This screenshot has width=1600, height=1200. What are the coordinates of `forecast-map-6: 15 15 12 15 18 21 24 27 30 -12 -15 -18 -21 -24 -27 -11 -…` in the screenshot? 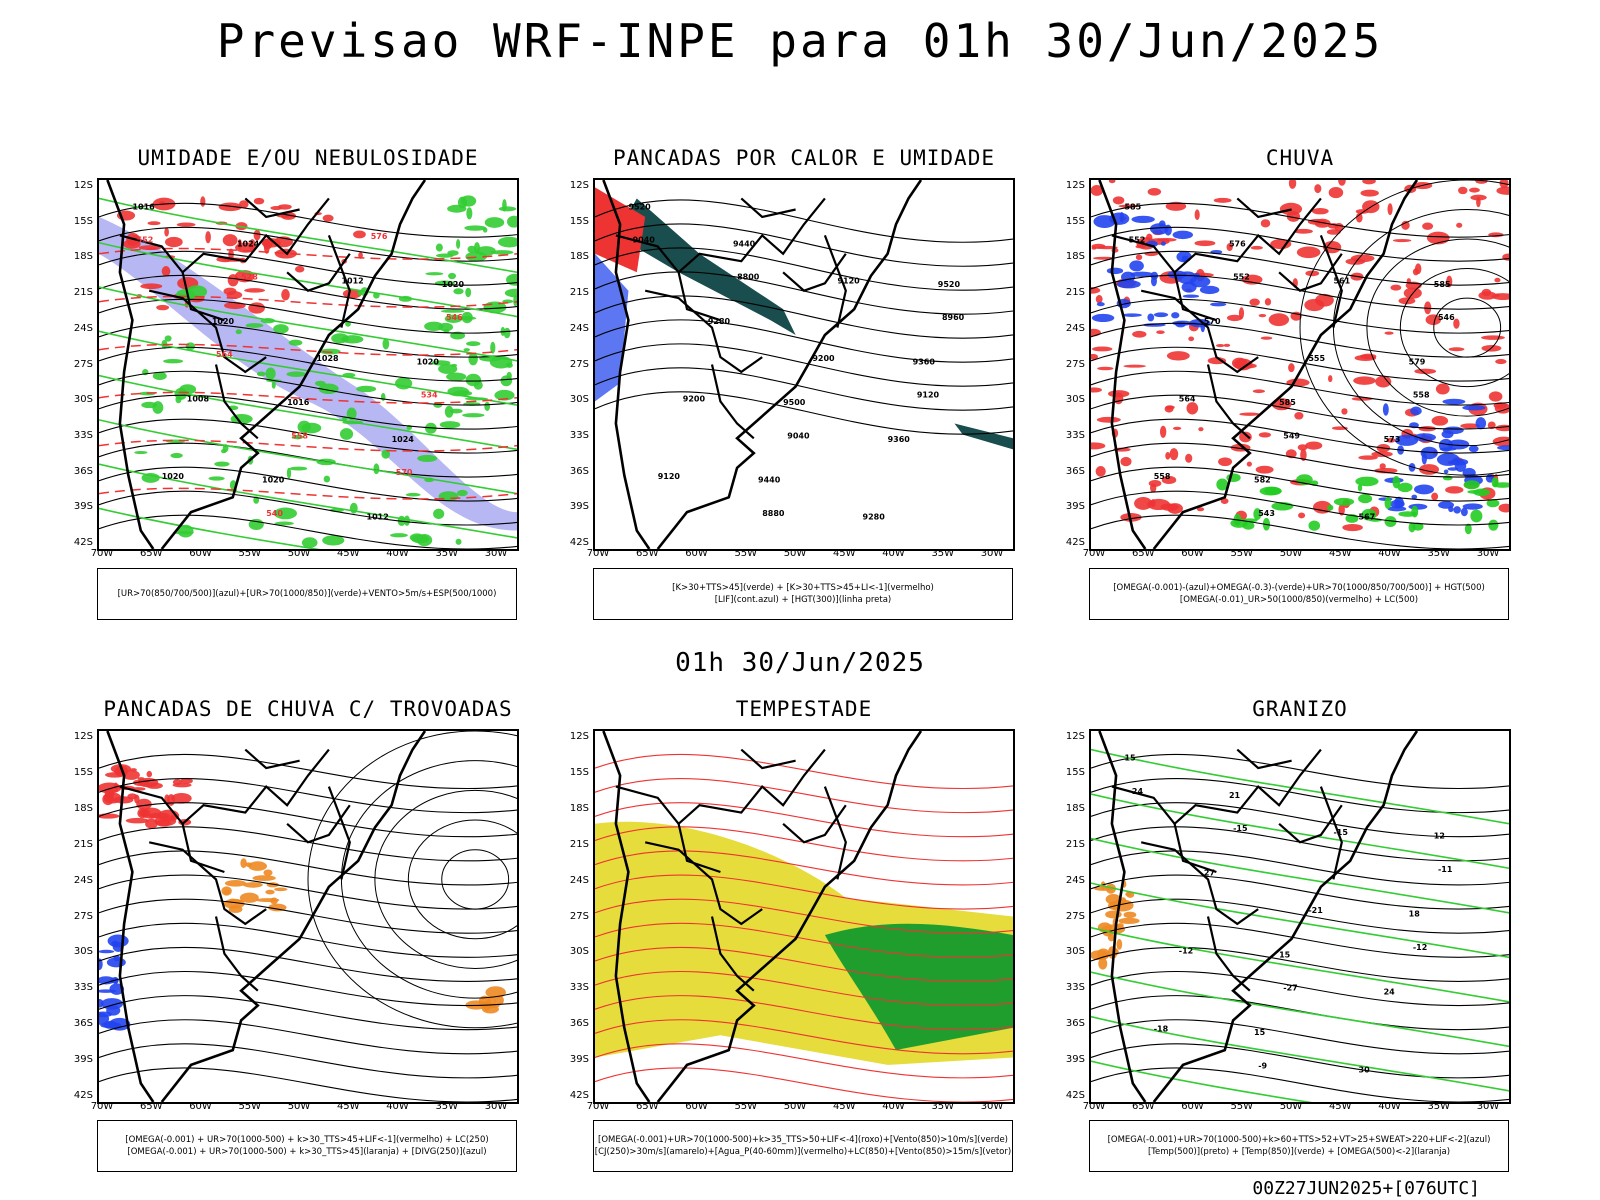 It's located at (1300, 916).